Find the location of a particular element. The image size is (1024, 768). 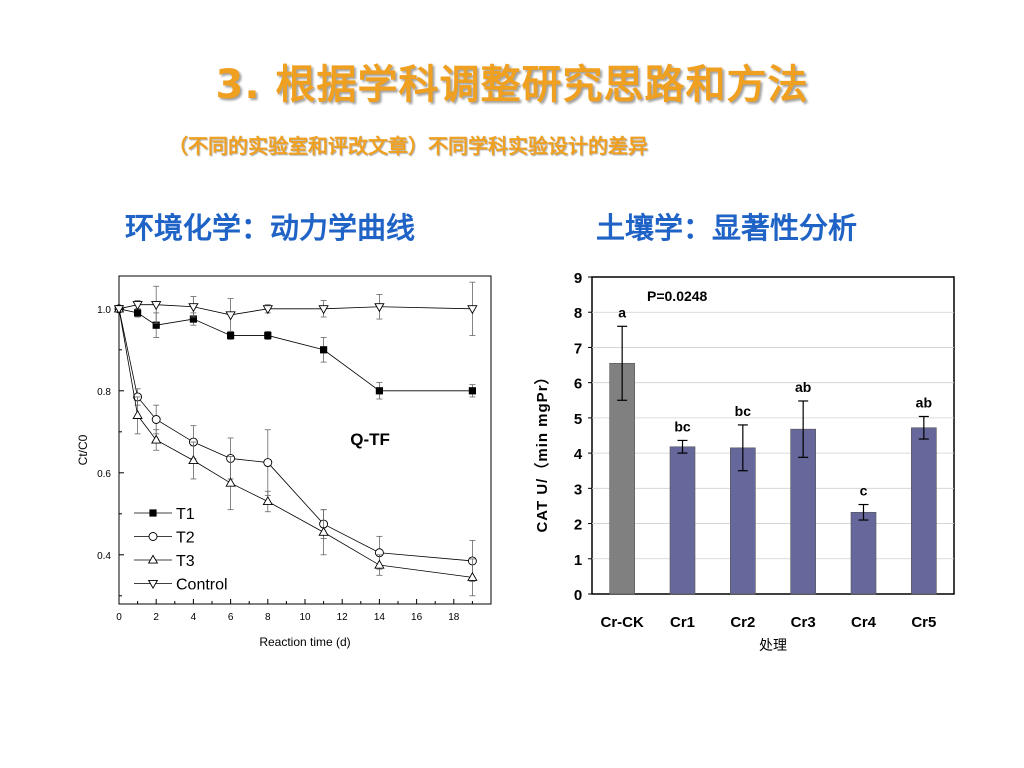

y-tick-label: 0.4 is located at coordinates (104, 556).